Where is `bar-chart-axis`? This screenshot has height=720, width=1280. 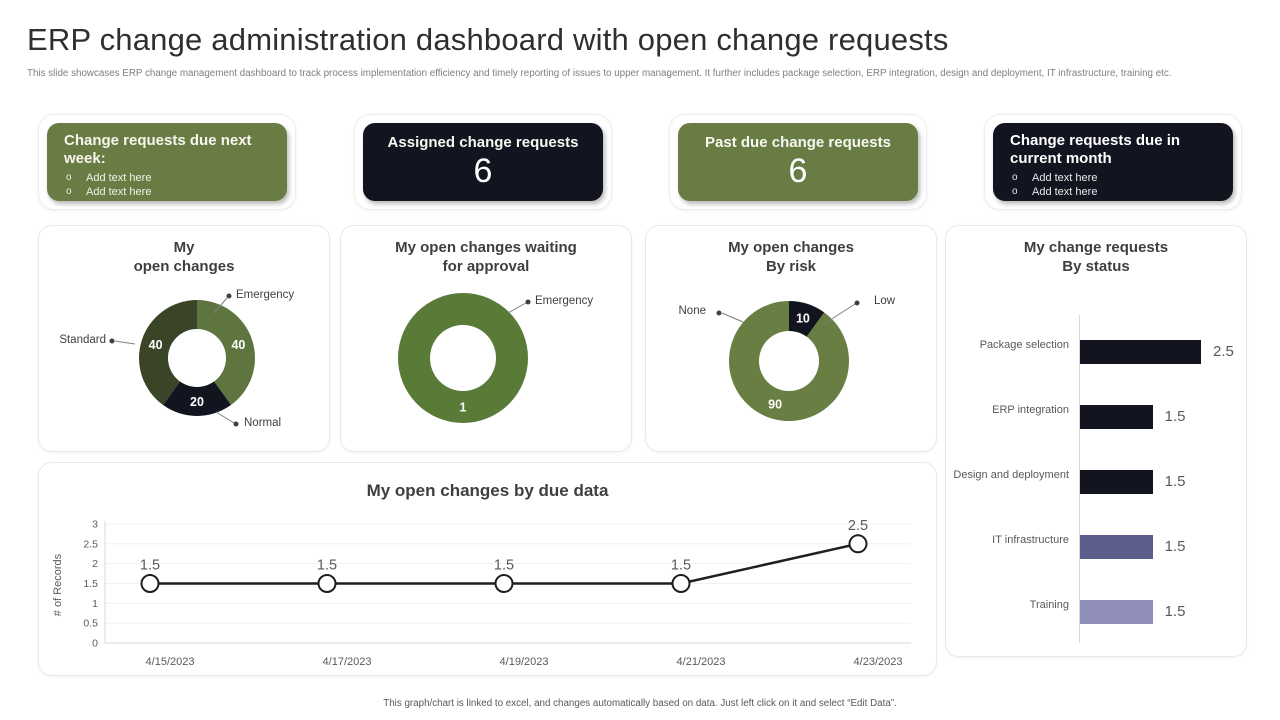 bar-chart-axis is located at coordinates (1079, 479).